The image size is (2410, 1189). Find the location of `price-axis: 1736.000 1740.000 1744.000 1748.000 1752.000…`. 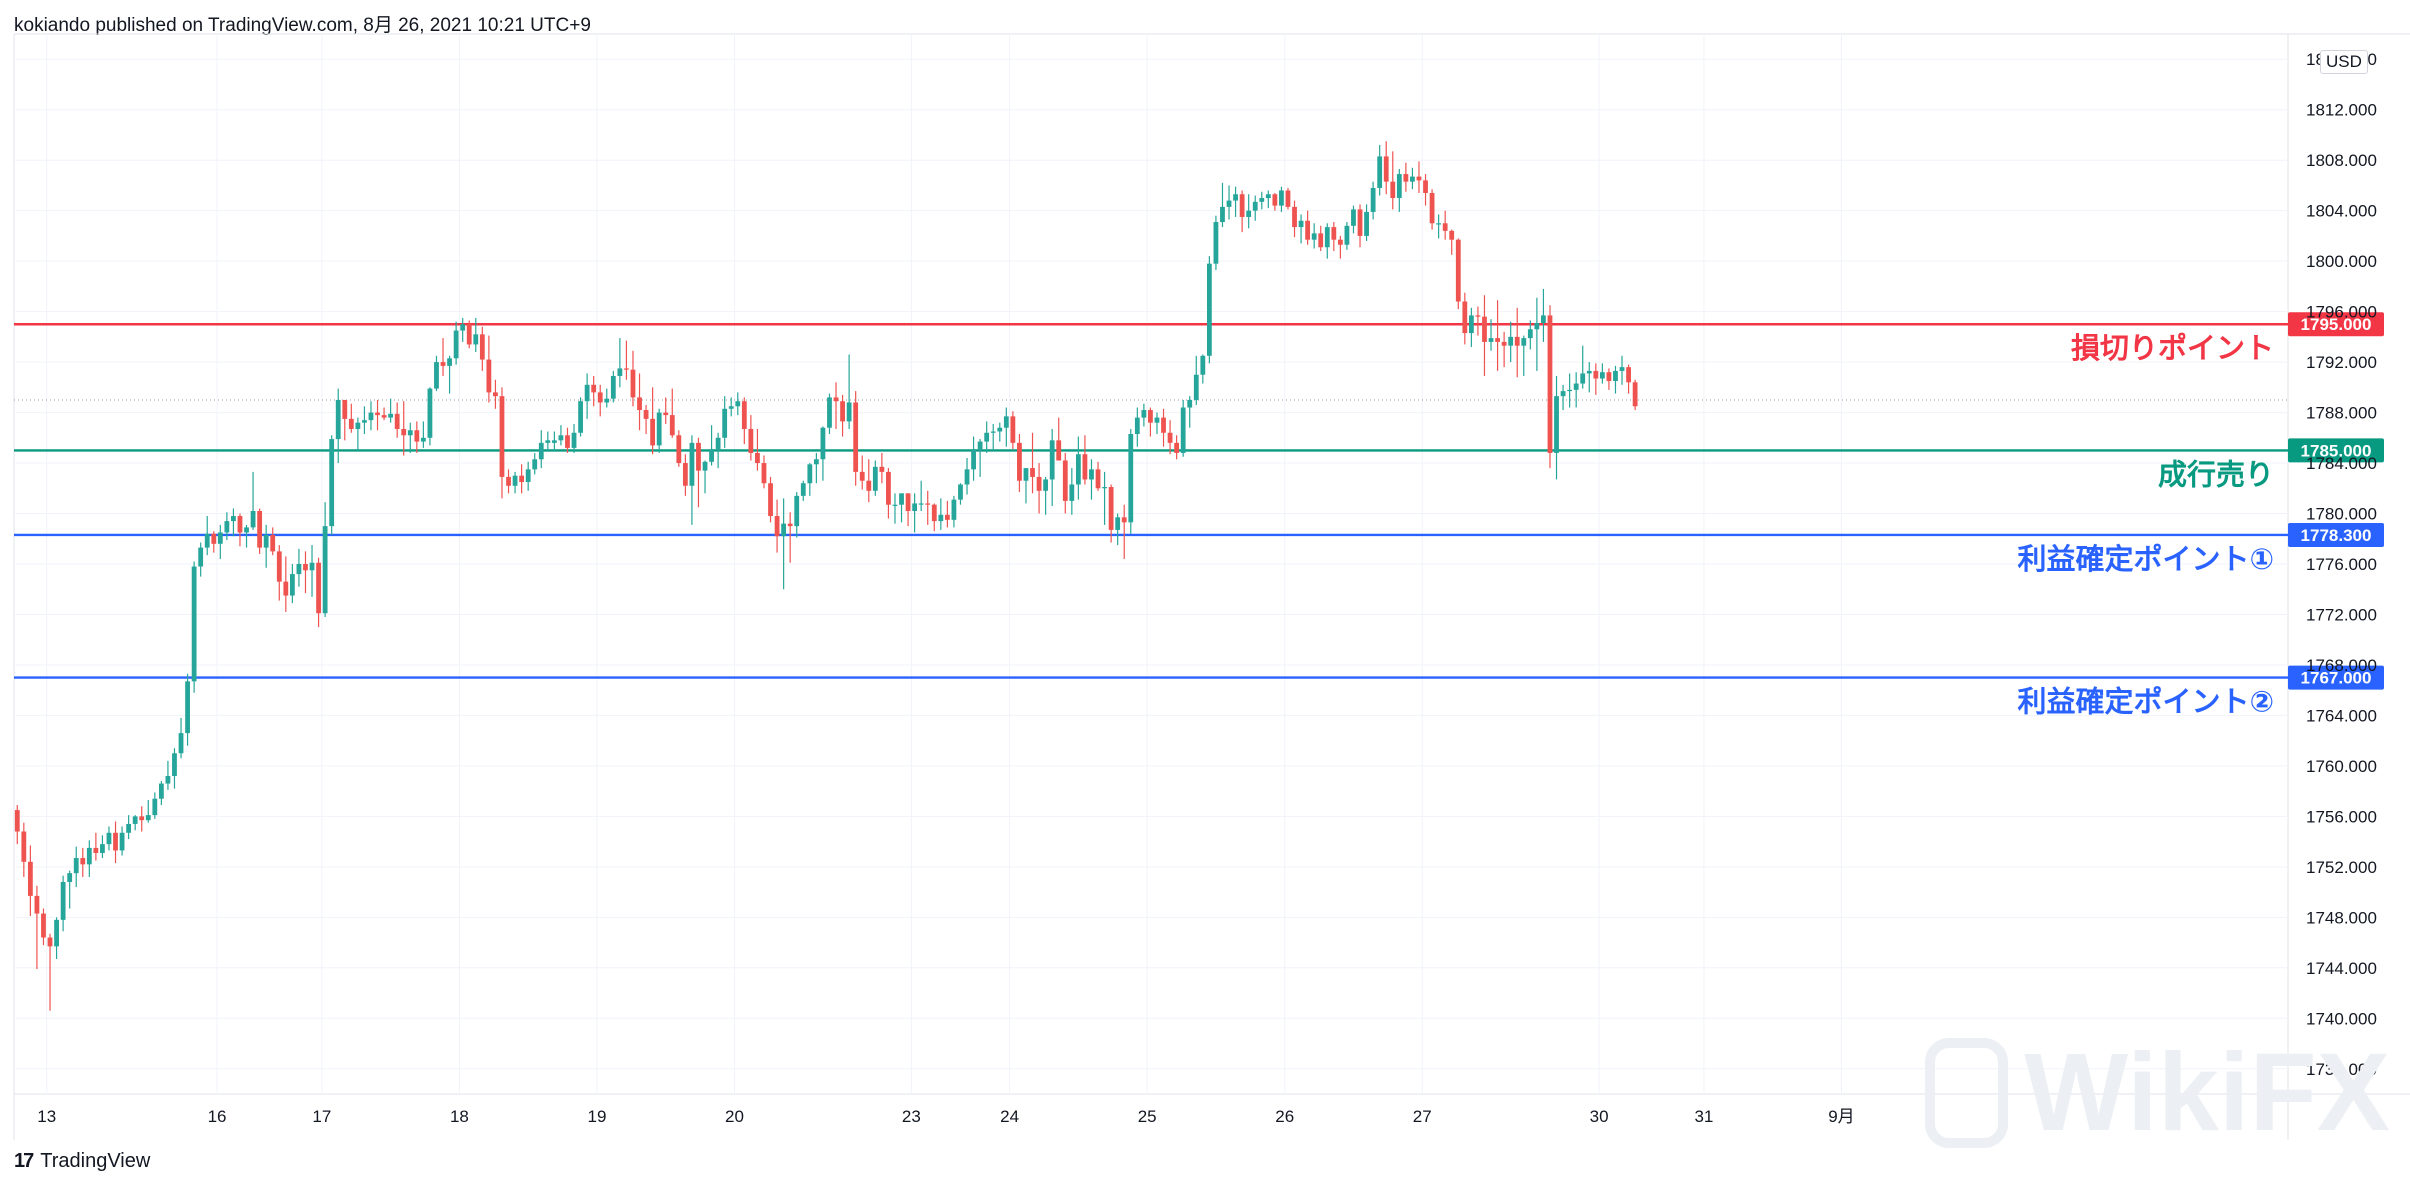

price-axis: 1736.000 1740.000 1744.000 1748.000 1752.000… is located at coordinates (2341, 564).